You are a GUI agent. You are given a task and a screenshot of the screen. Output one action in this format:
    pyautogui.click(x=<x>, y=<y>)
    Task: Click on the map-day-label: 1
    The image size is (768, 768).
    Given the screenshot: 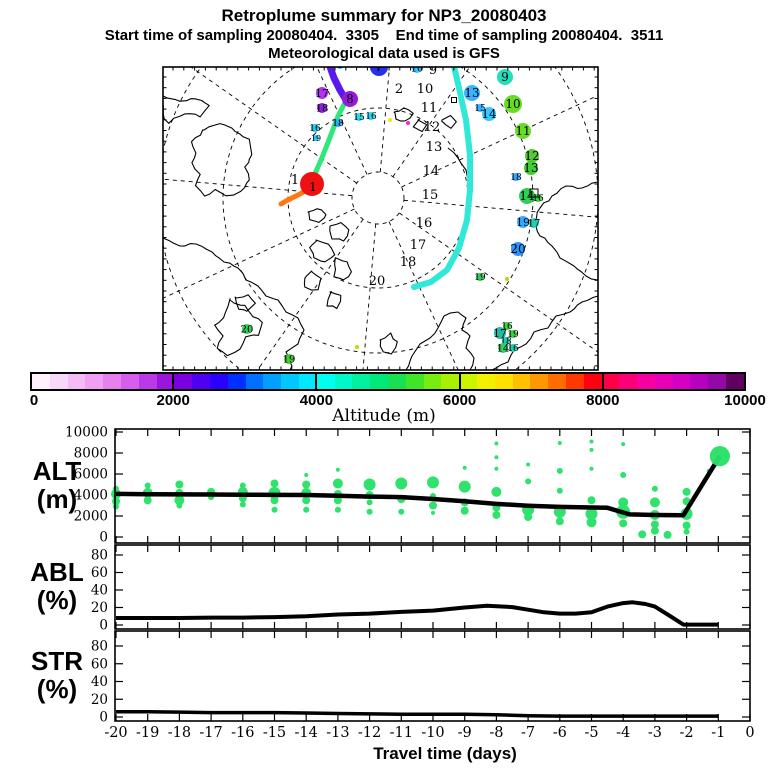 What is the action you would take?
    pyautogui.click(x=295, y=180)
    